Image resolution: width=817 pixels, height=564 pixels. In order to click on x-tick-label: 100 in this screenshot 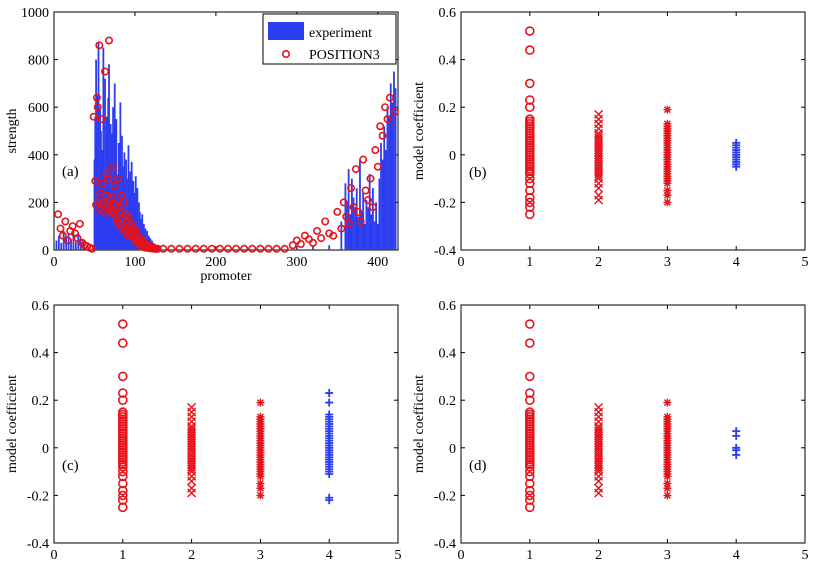, I will do `click(134, 262)`.